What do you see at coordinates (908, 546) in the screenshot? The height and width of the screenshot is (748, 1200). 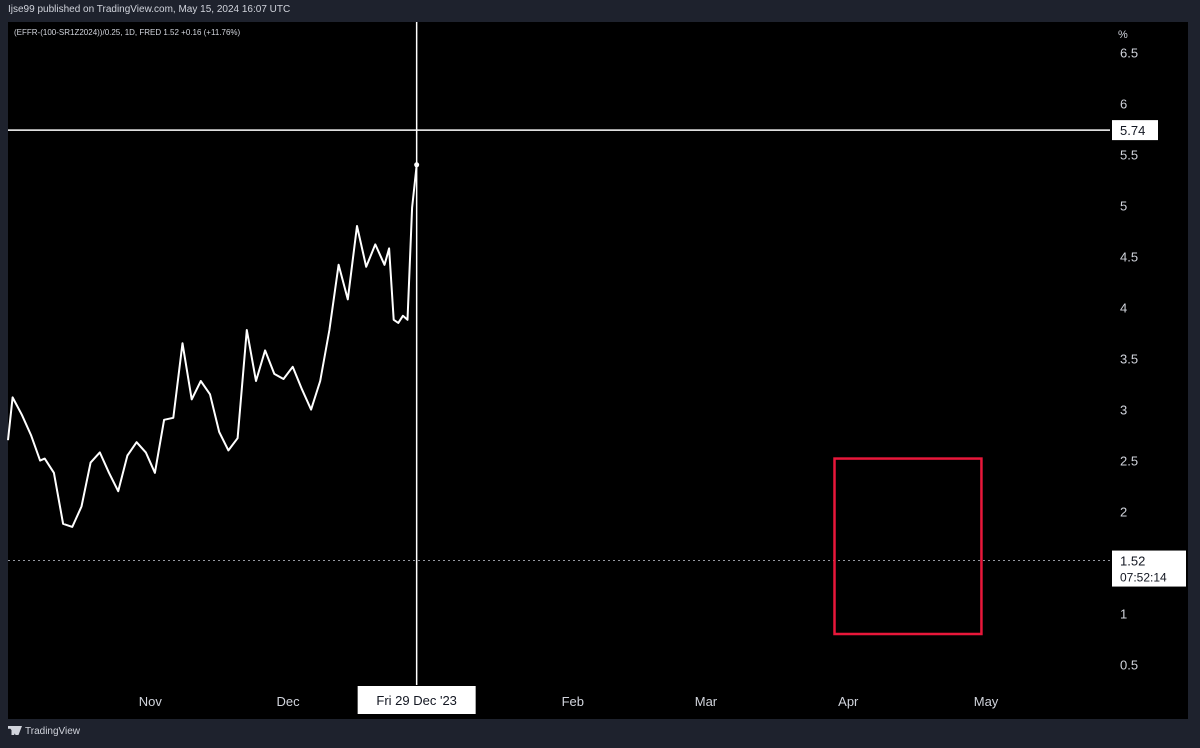 I see `highlight-box` at bounding box center [908, 546].